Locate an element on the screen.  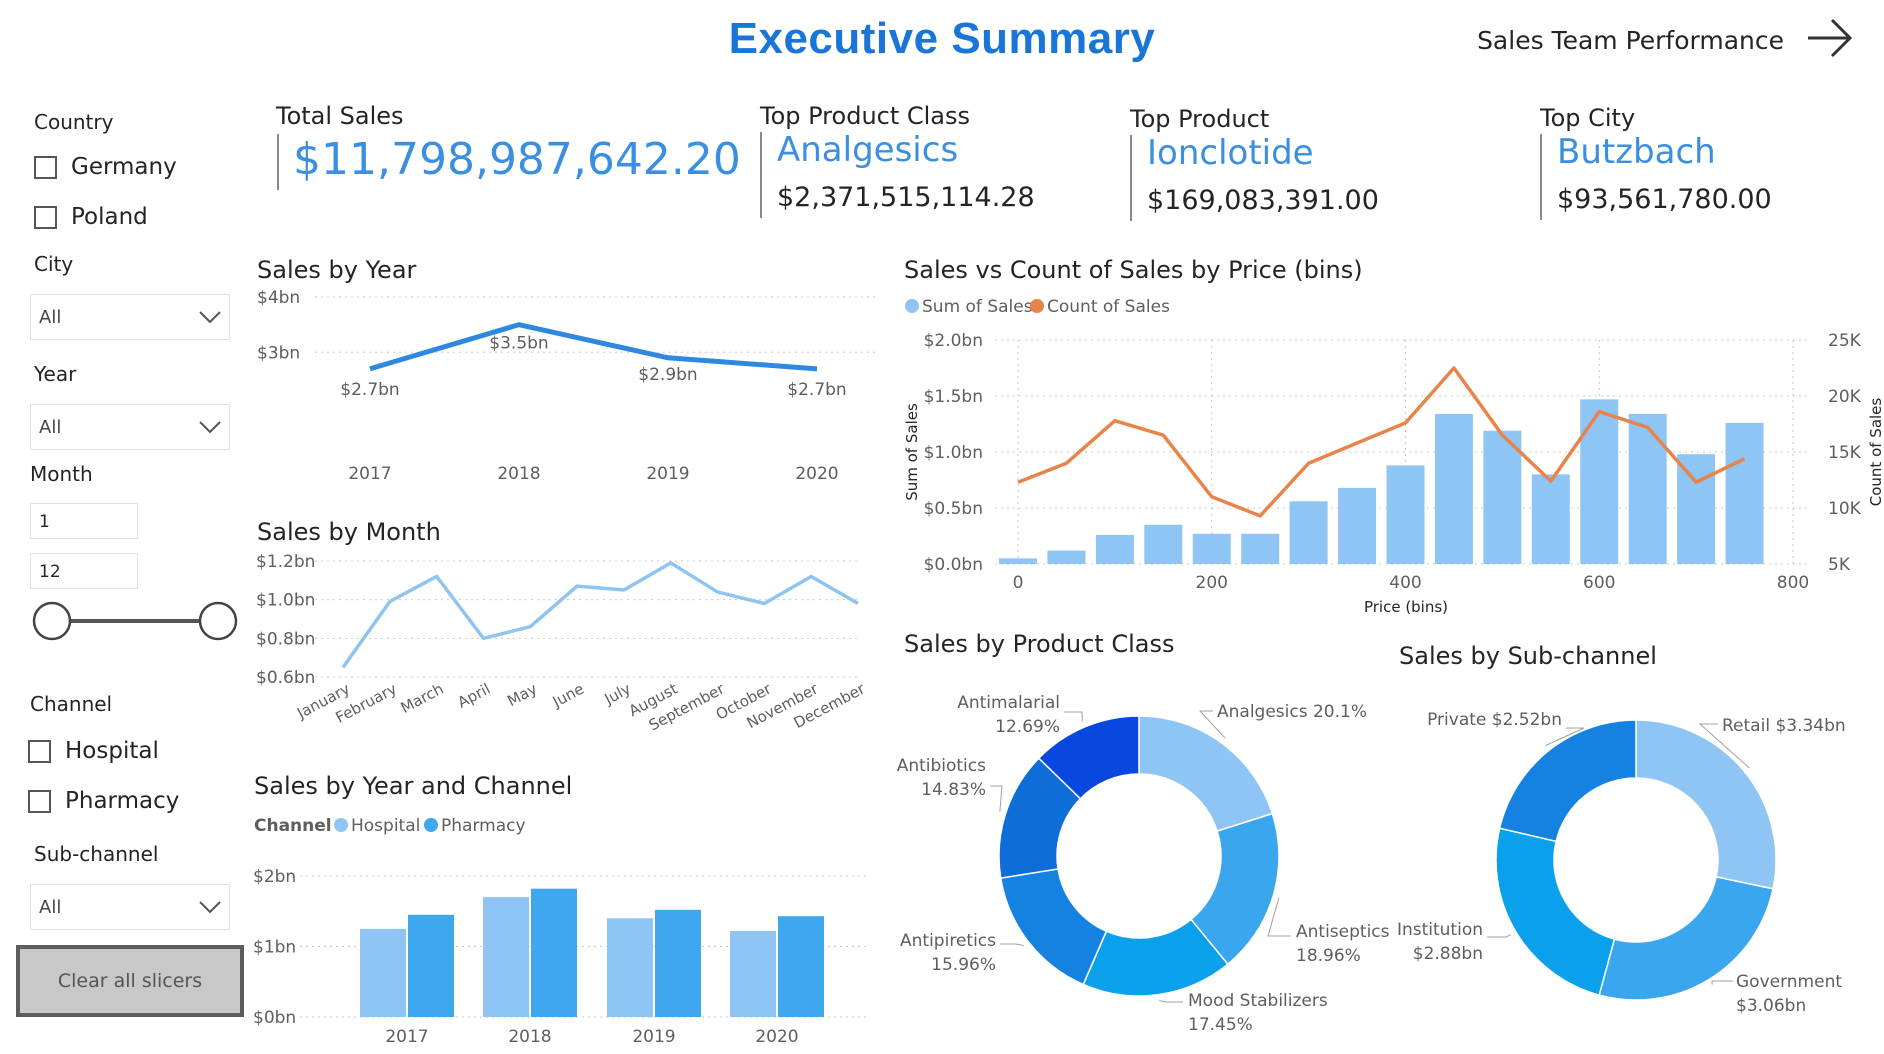
subchannel-slice-private is located at coordinates (1567, 781).